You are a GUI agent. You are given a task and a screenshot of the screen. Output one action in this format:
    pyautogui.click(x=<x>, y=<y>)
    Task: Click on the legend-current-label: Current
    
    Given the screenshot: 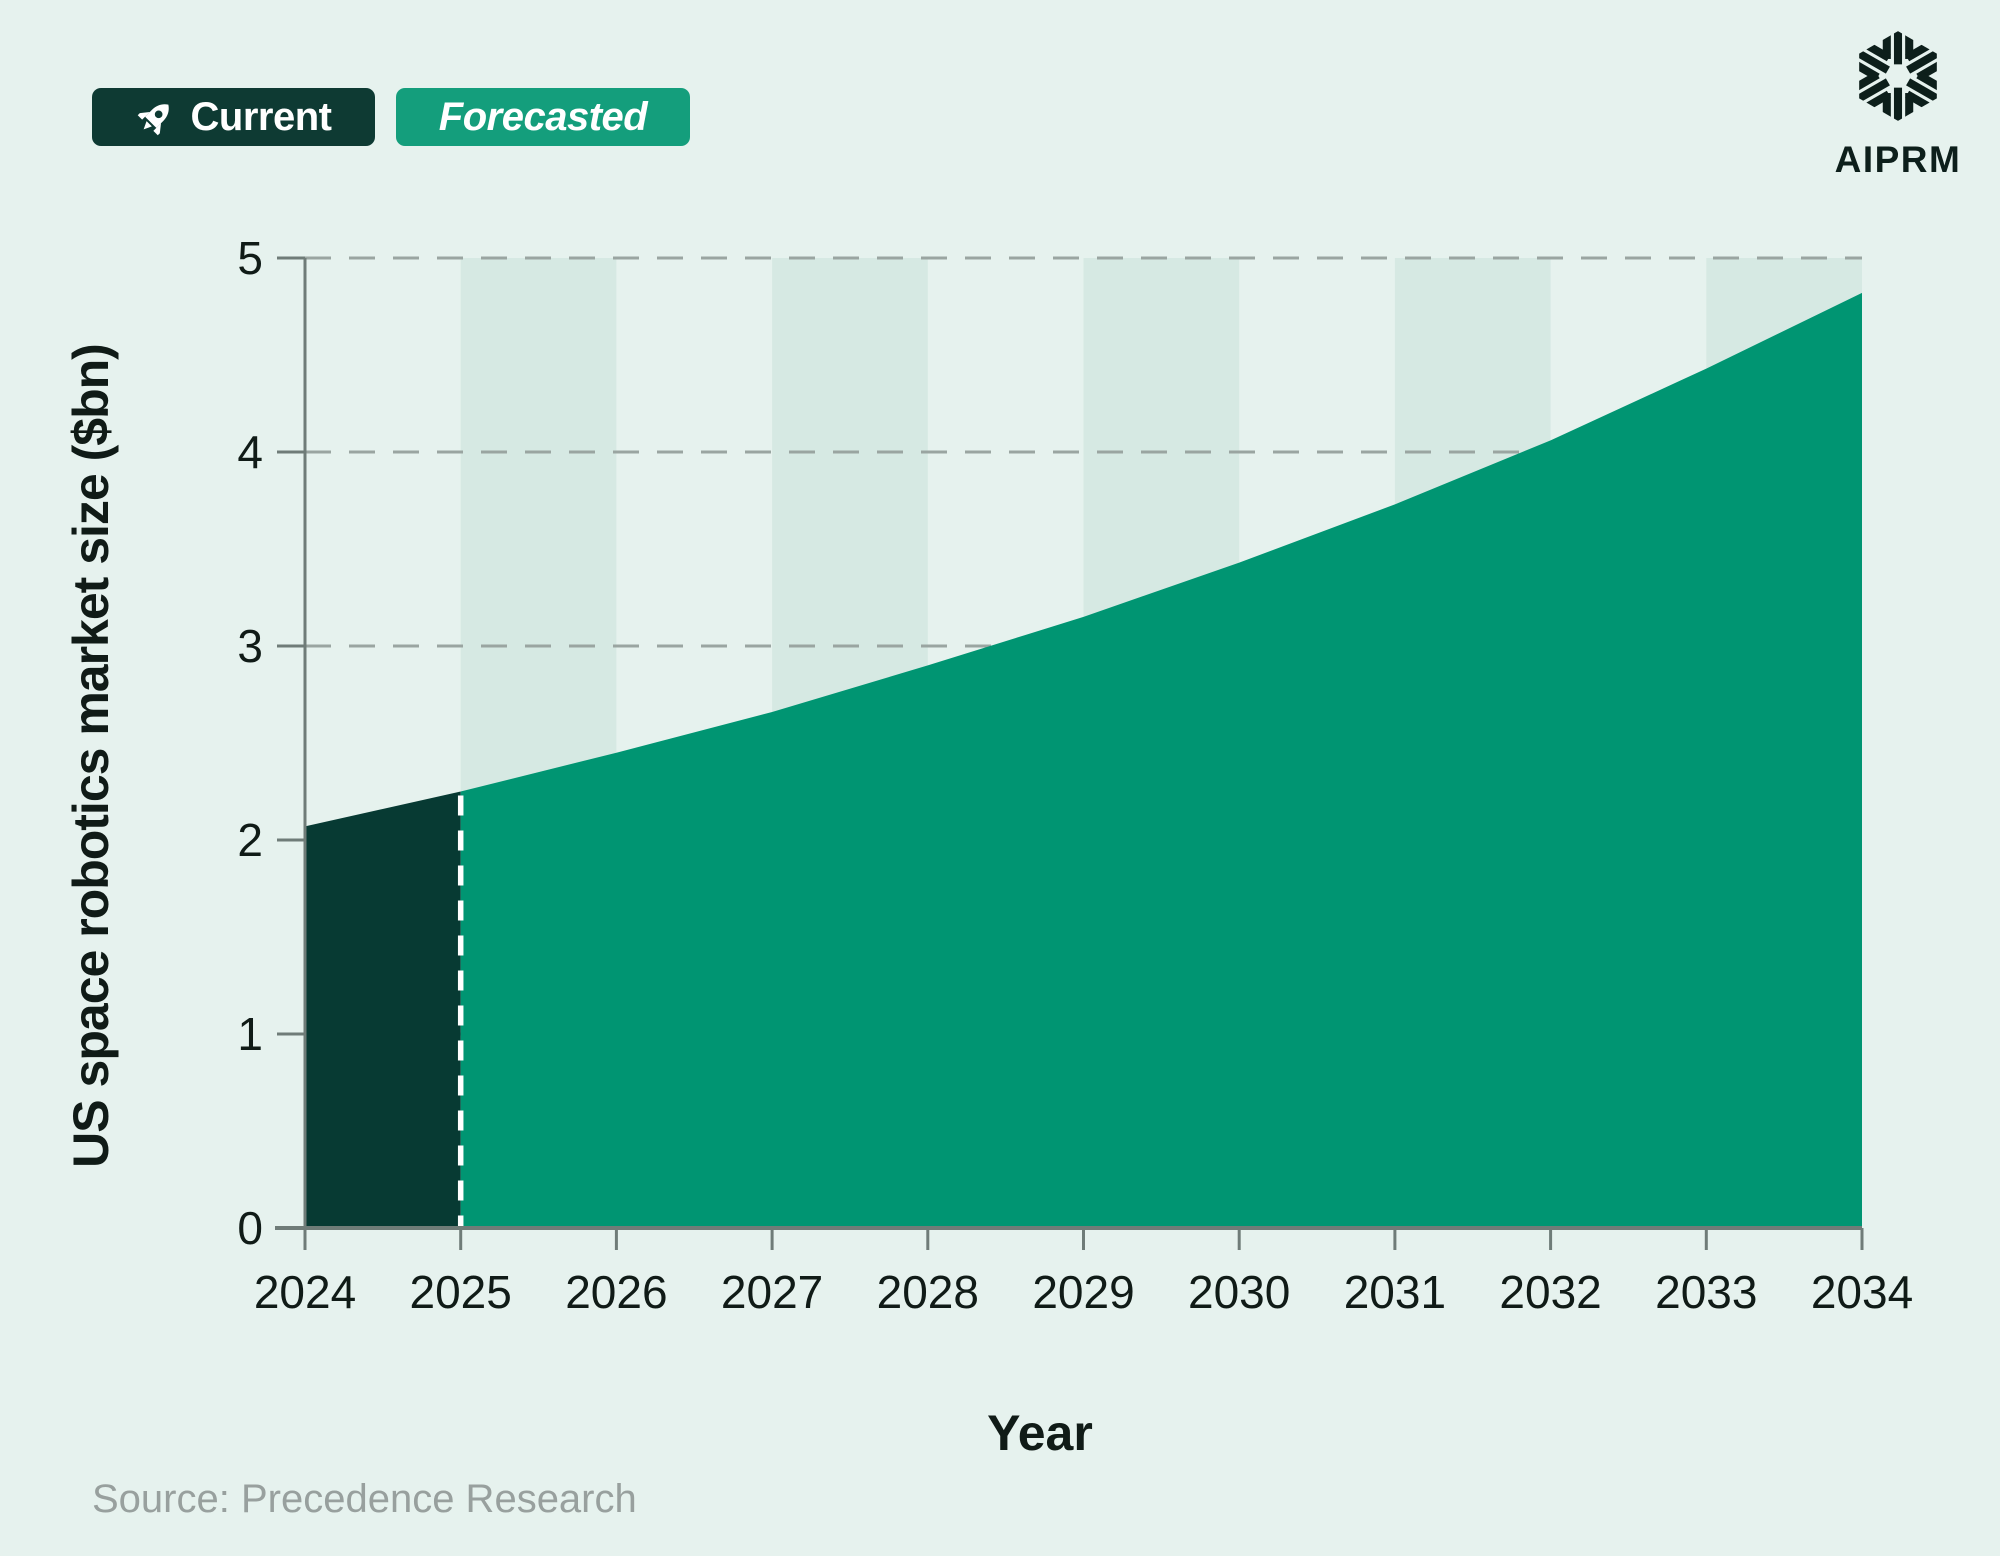 What is the action you would take?
    pyautogui.click(x=261, y=116)
    